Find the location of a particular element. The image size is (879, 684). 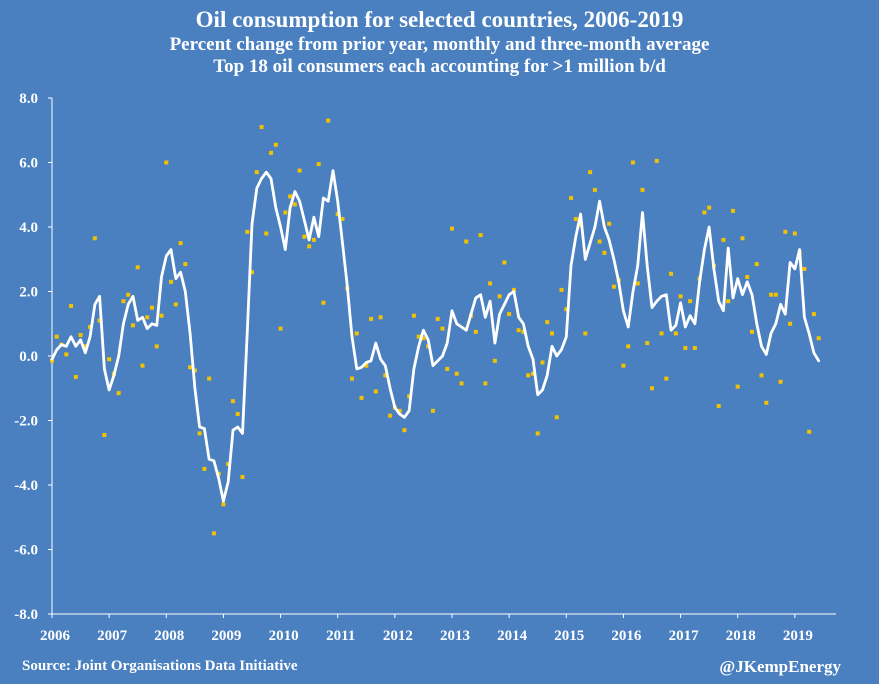

y-tick-label: 6.0 is located at coordinates (28, 164).